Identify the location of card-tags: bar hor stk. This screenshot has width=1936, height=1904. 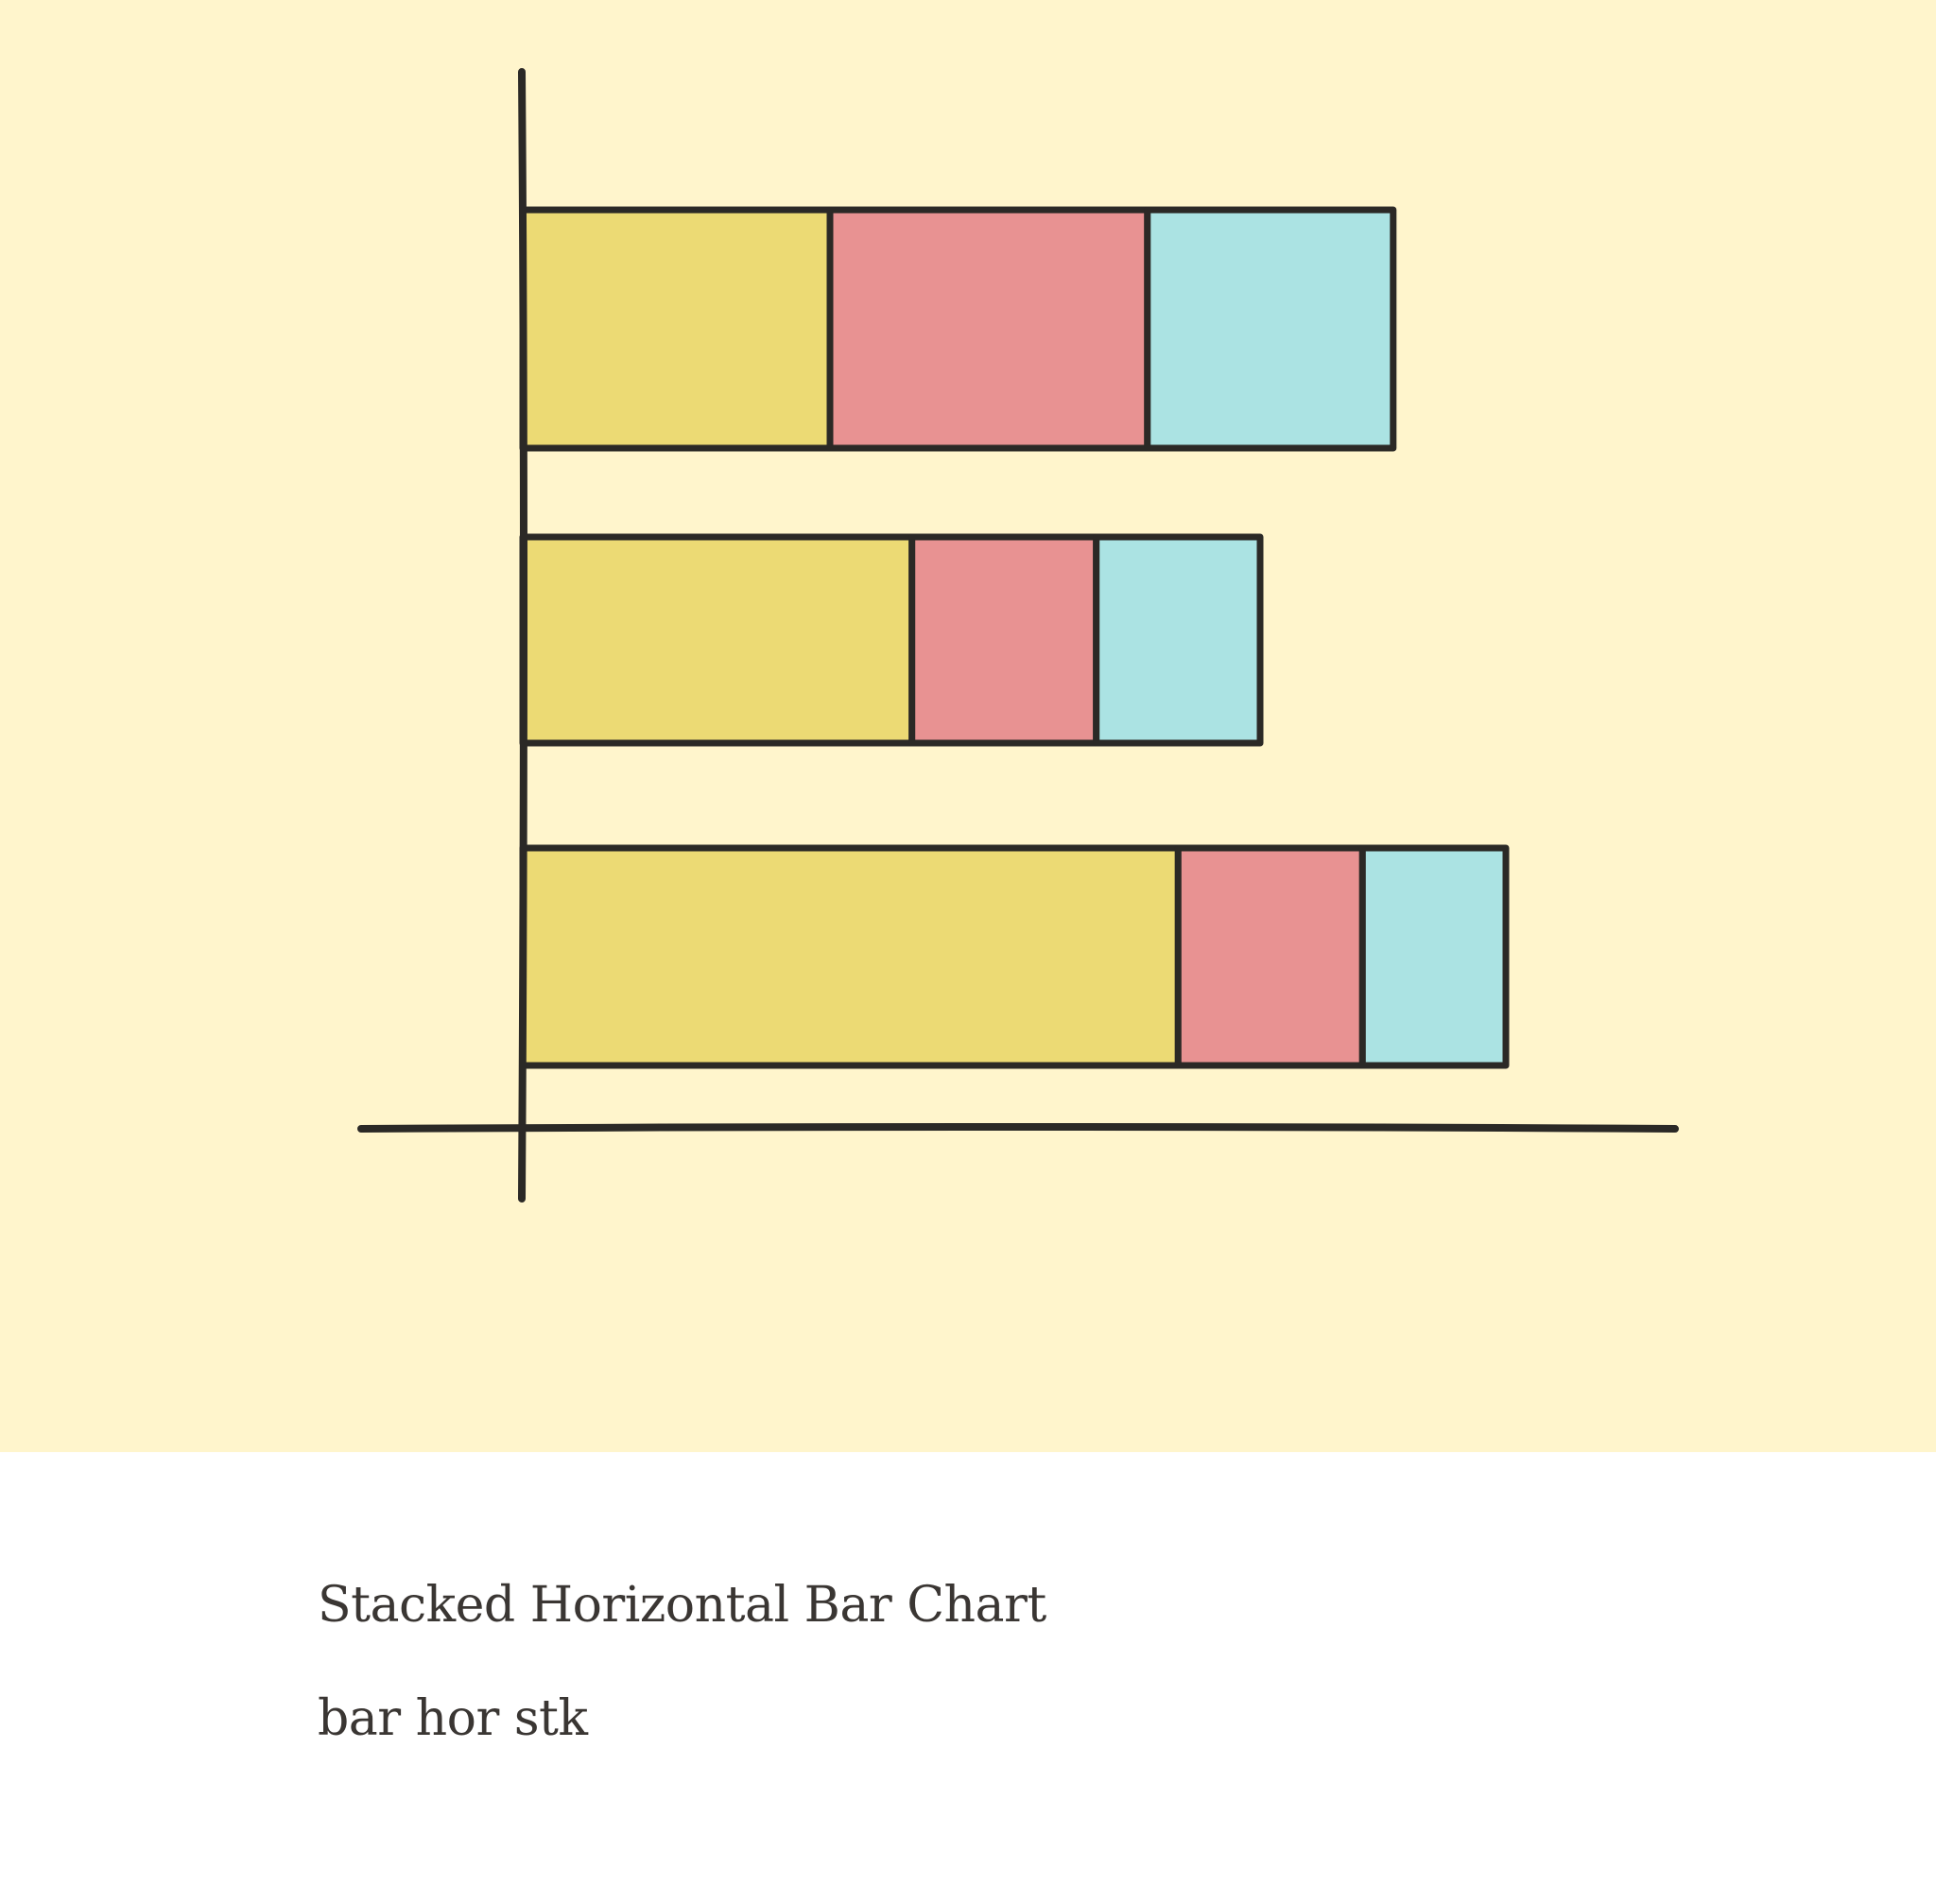
(453, 1718).